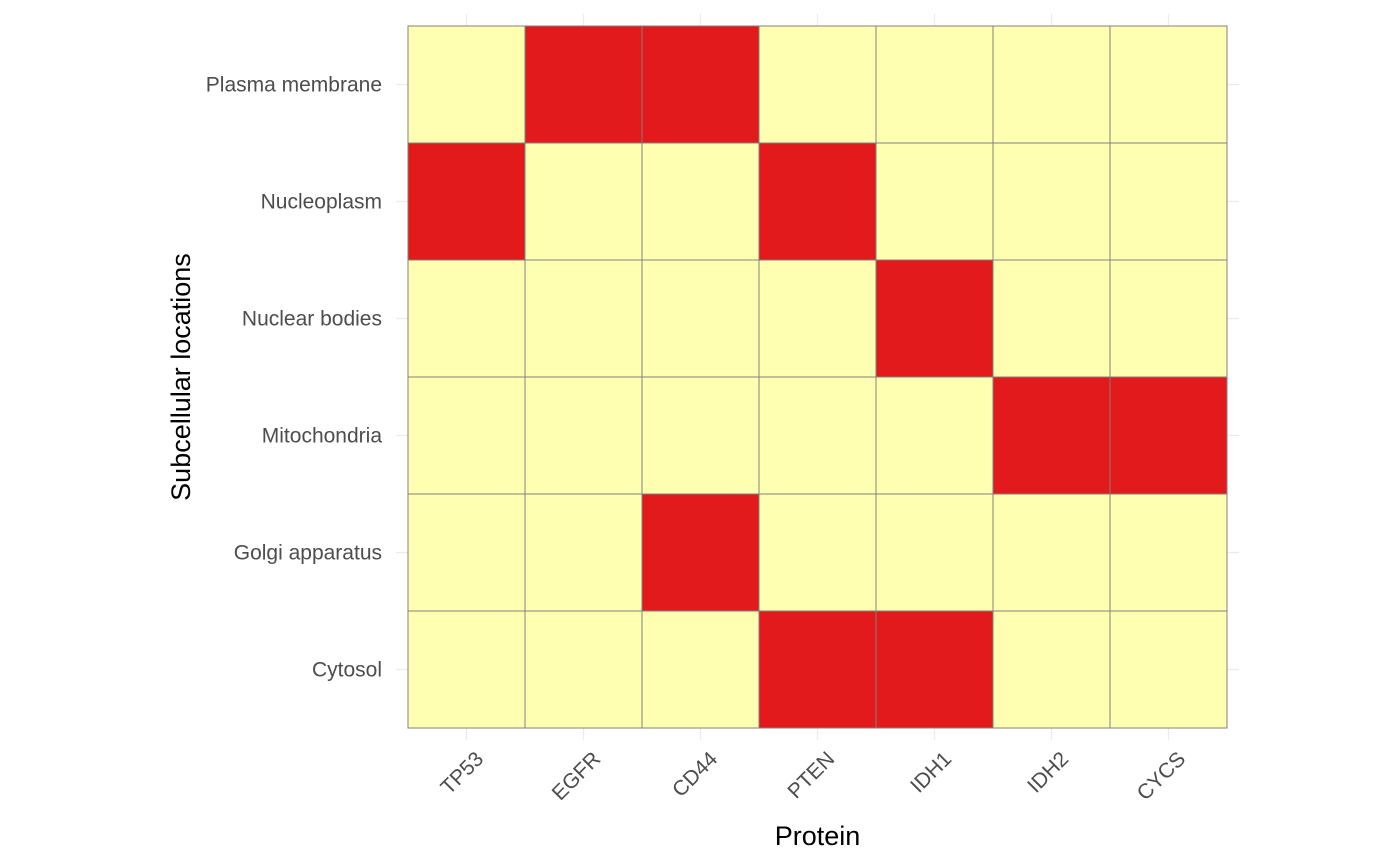 The width and height of the screenshot is (1400, 865). Describe the element at coordinates (583, 201) in the screenshot. I see `heatmap-cell-nucleoplasm-egfr` at that location.